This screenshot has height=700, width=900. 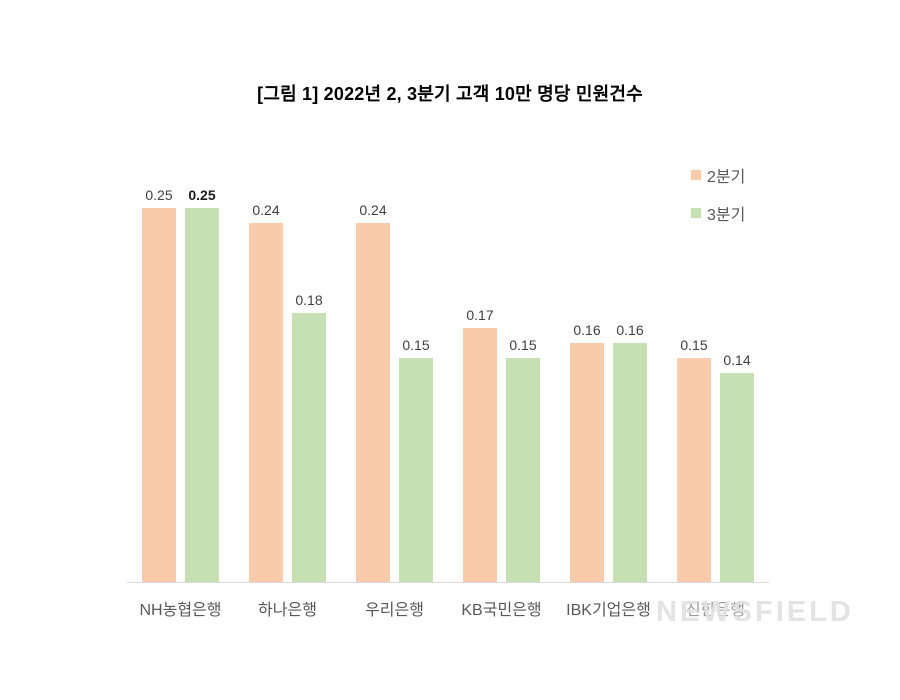 I want to click on bar-value-label: 0.18, so click(x=309, y=300).